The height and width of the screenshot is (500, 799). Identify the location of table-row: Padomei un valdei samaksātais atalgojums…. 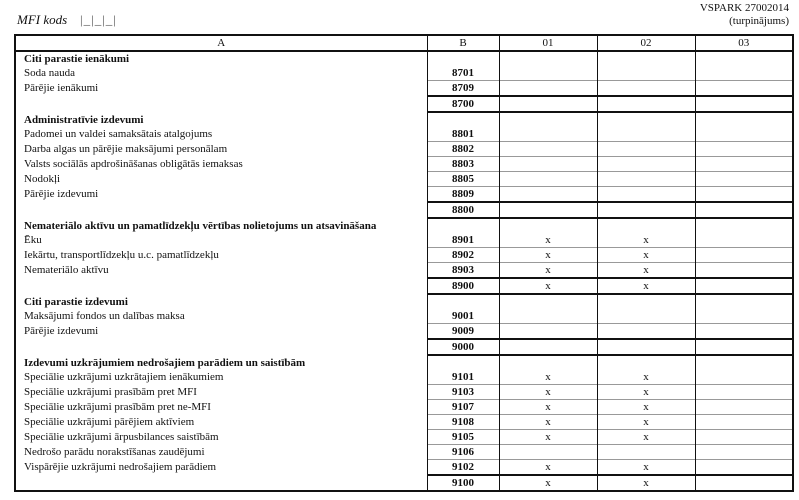
(404, 134).